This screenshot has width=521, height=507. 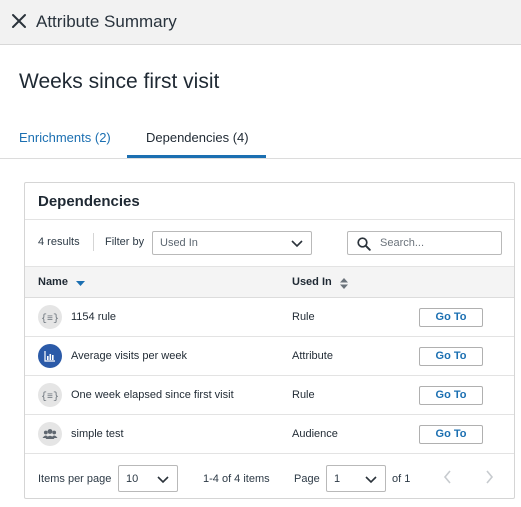 What do you see at coordinates (94, 317) in the screenshot?
I see `row-name: 1154 rule` at bounding box center [94, 317].